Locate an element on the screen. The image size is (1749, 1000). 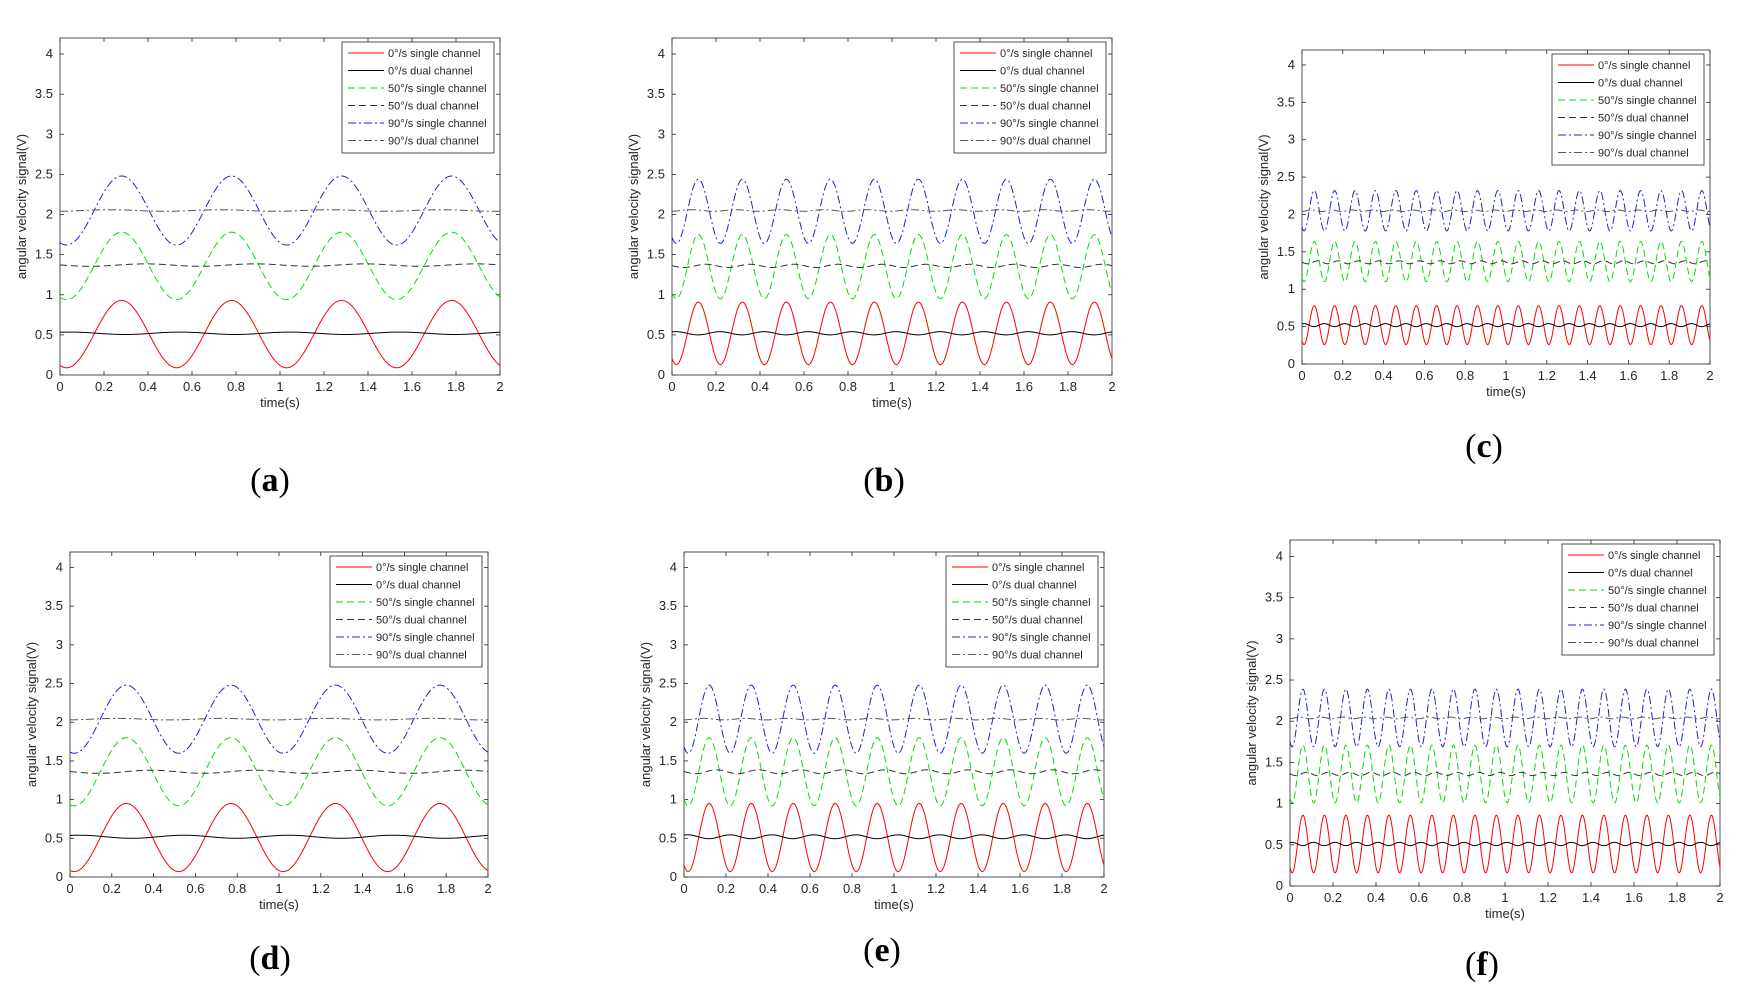
caption-d: (d) is located at coordinates (270, 958).